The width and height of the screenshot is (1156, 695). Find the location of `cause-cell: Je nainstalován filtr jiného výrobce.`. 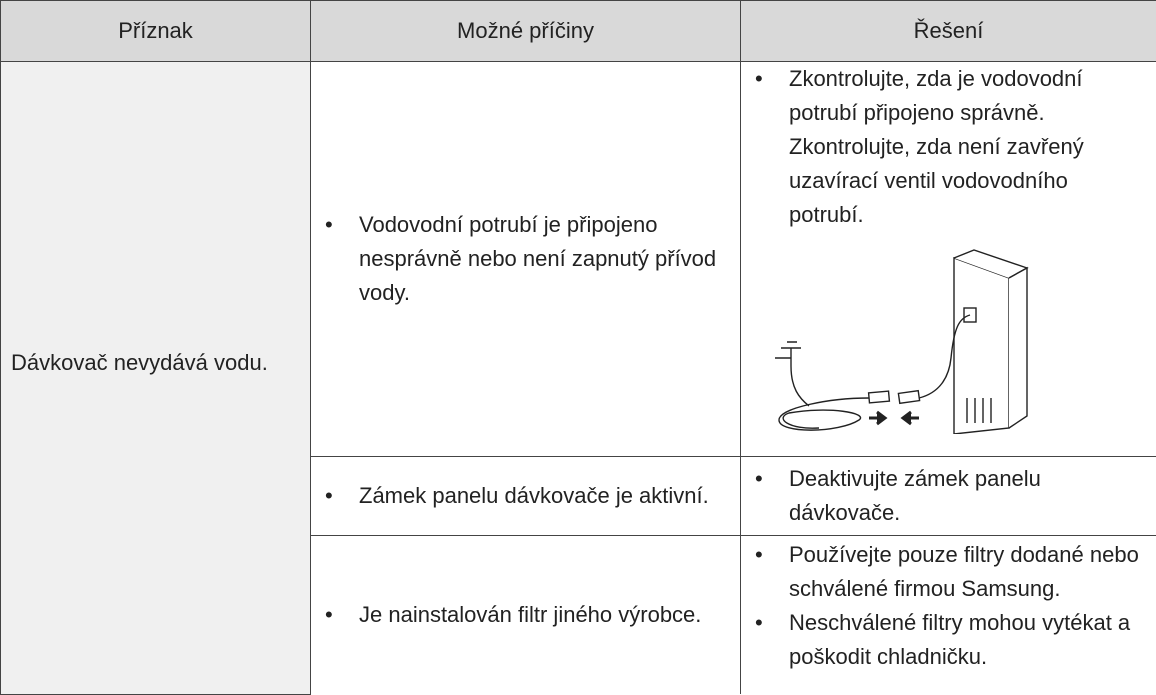

cause-cell: Je nainstalován filtr jiného výrobce. is located at coordinates (526, 615).